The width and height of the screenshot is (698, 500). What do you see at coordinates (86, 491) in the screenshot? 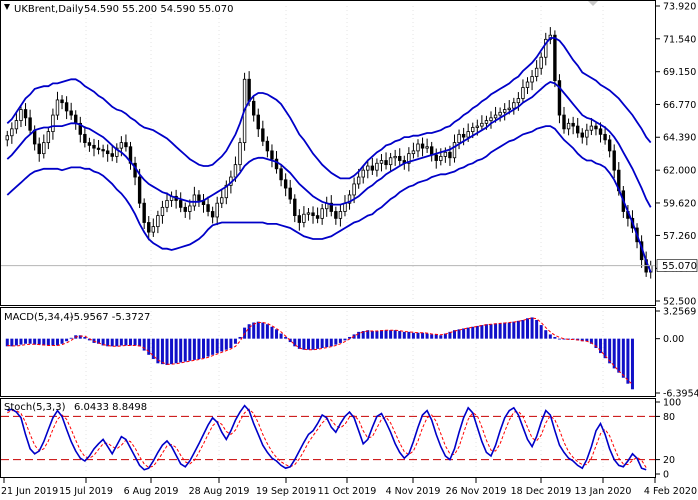
I see `time-tick-label: 15 Jul 2019` at bounding box center [86, 491].